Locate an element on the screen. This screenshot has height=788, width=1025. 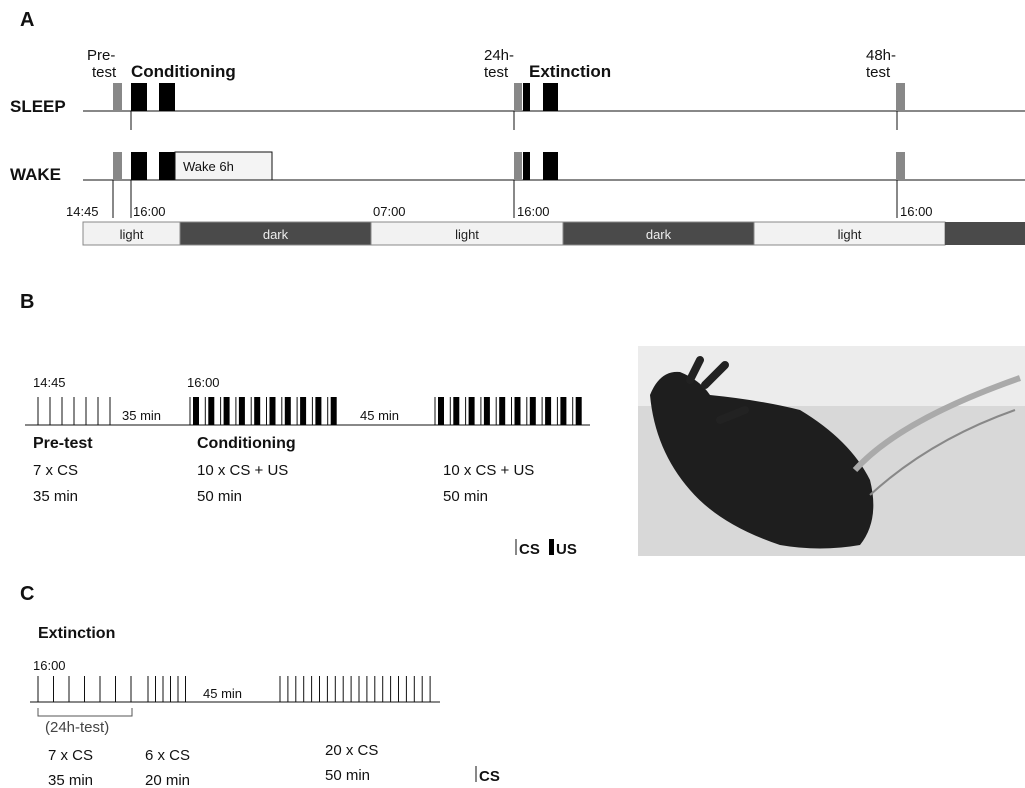
gap-label: 35 min is located at coordinates (141, 415).